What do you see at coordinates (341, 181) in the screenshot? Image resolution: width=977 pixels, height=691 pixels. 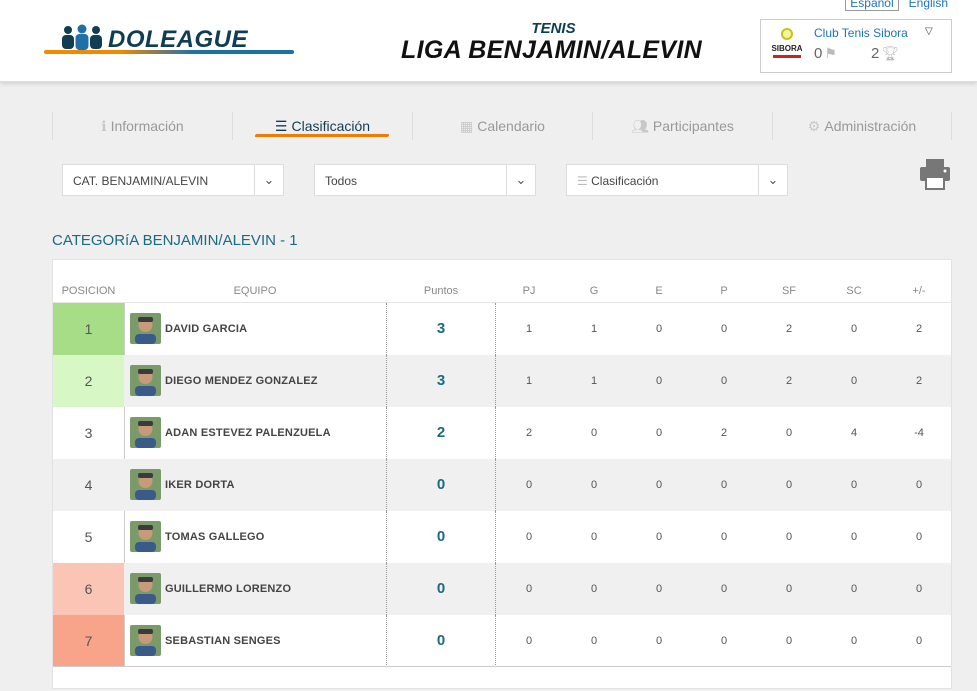 I see `scope-select-value: Todos` at bounding box center [341, 181].